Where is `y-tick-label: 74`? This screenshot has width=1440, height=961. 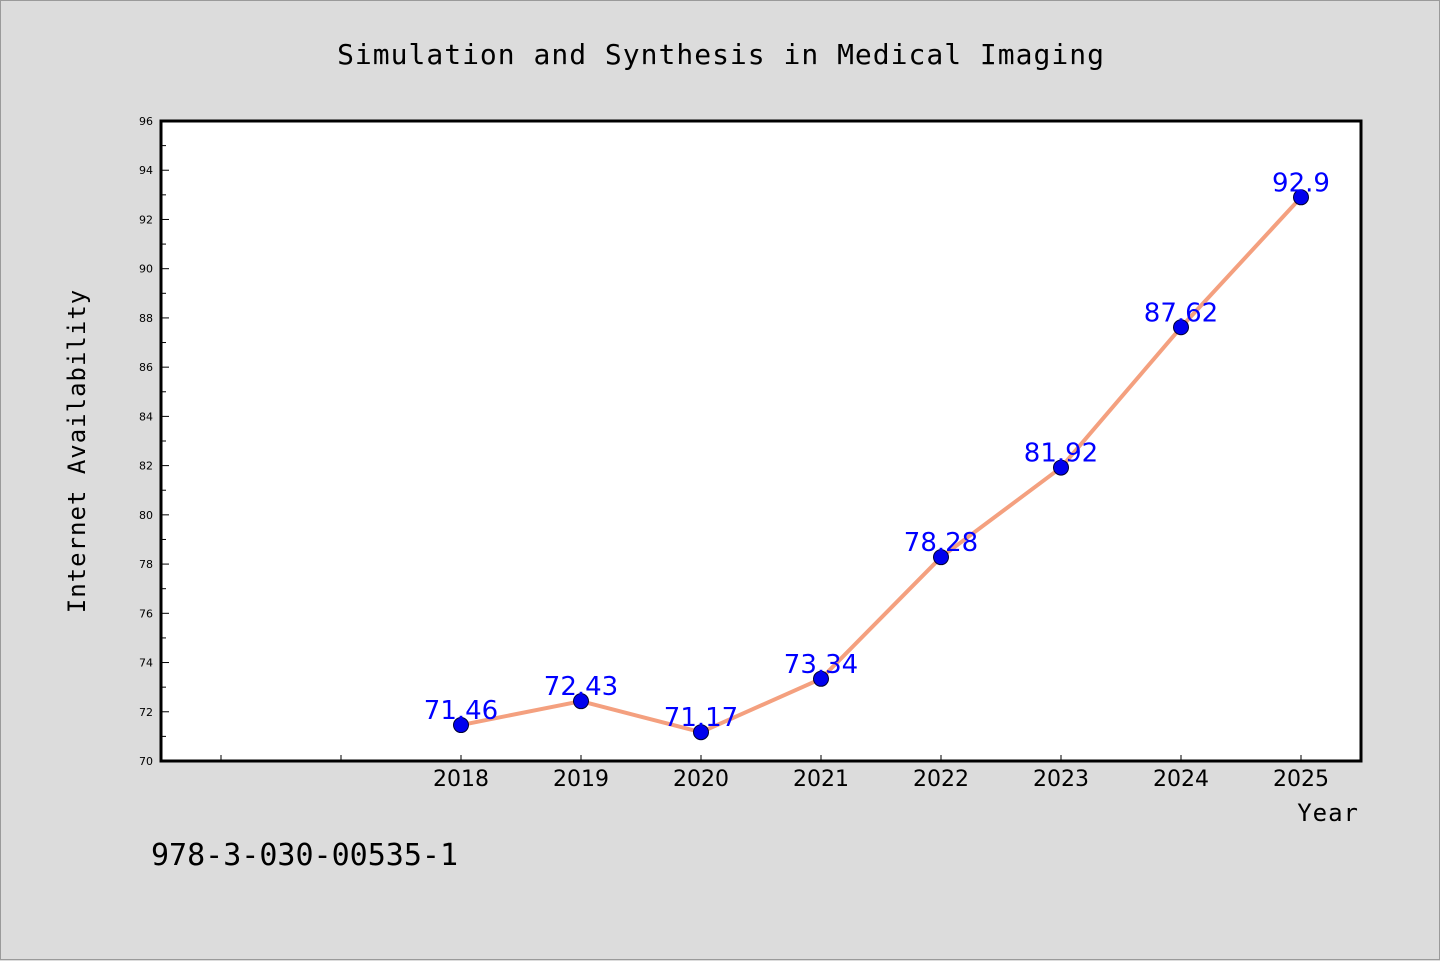 y-tick-label: 74 is located at coordinates (146, 663).